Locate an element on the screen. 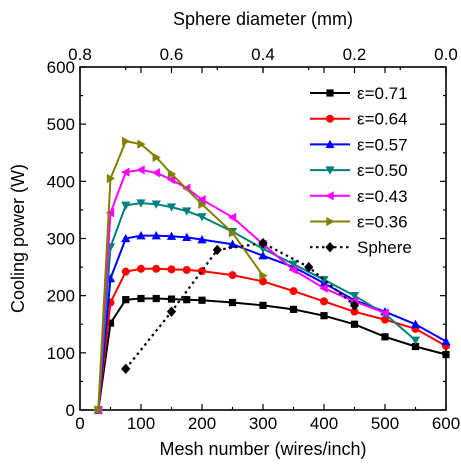 This screenshot has height=465, width=461. legend-label: ε=0.57 is located at coordinates (382, 144).